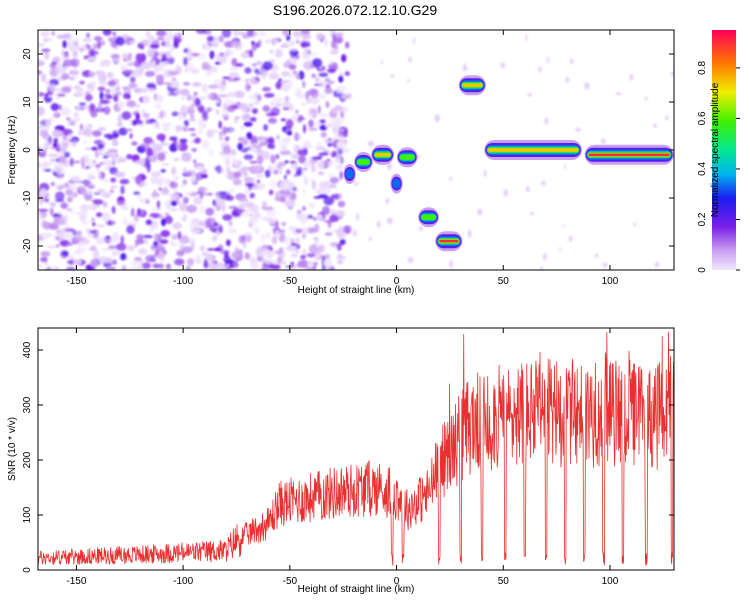  Describe the element at coordinates (702, 270) in the screenshot. I see `colorbar-tick-label: 0` at that location.